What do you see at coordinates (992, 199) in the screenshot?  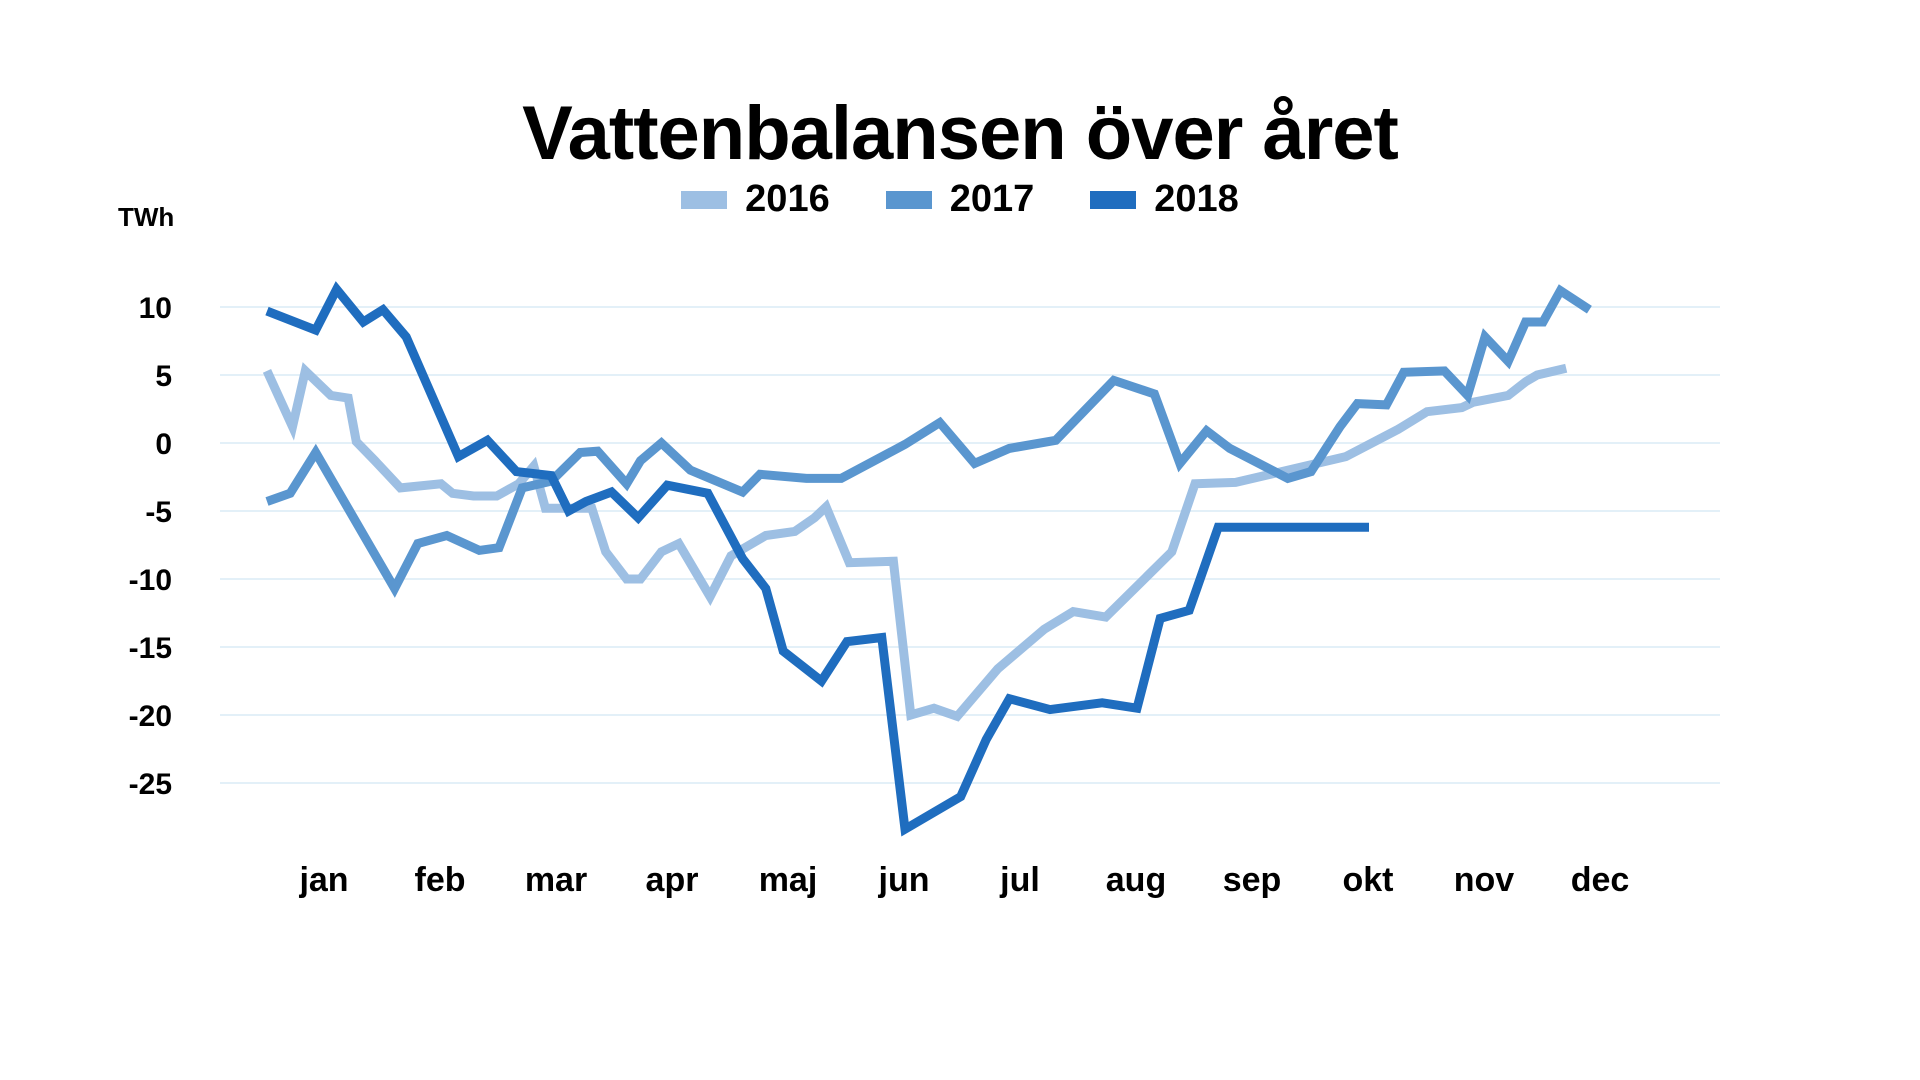 I see `legend-label-2017: 2017` at bounding box center [992, 199].